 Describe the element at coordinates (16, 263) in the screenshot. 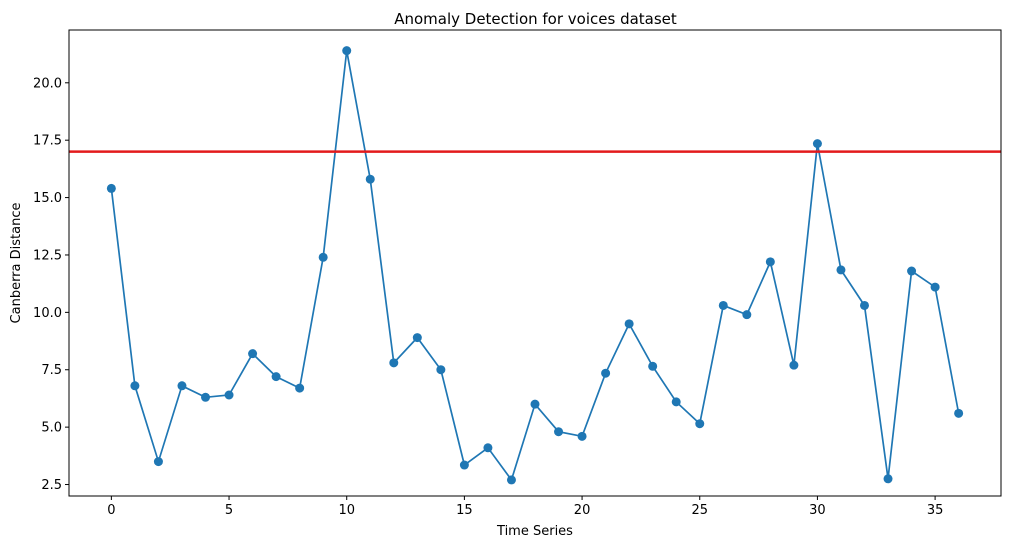

I see `y-axis-label: Canberra Distance` at that location.